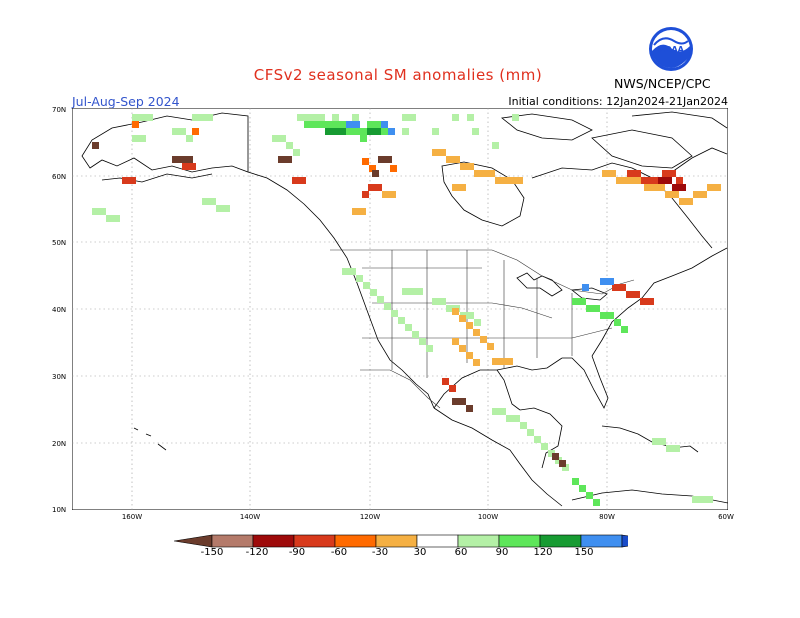 The width and height of the screenshot is (800, 618). What do you see at coordinates (257, 552) in the screenshot?
I see `colorbar-label: -120` at bounding box center [257, 552].